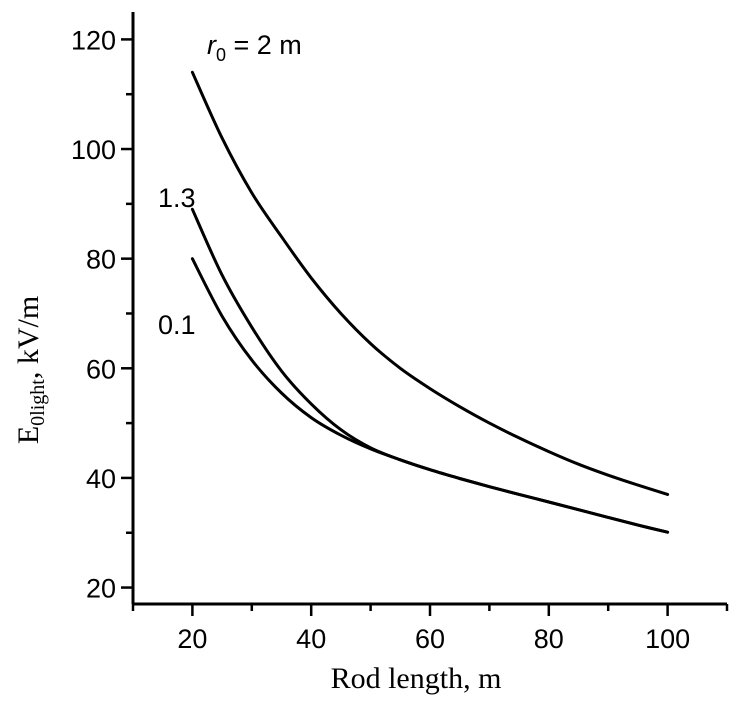  Describe the element at coordinates (667, 639) in the screenshot. I see `x-tick-label: 100` at that location.